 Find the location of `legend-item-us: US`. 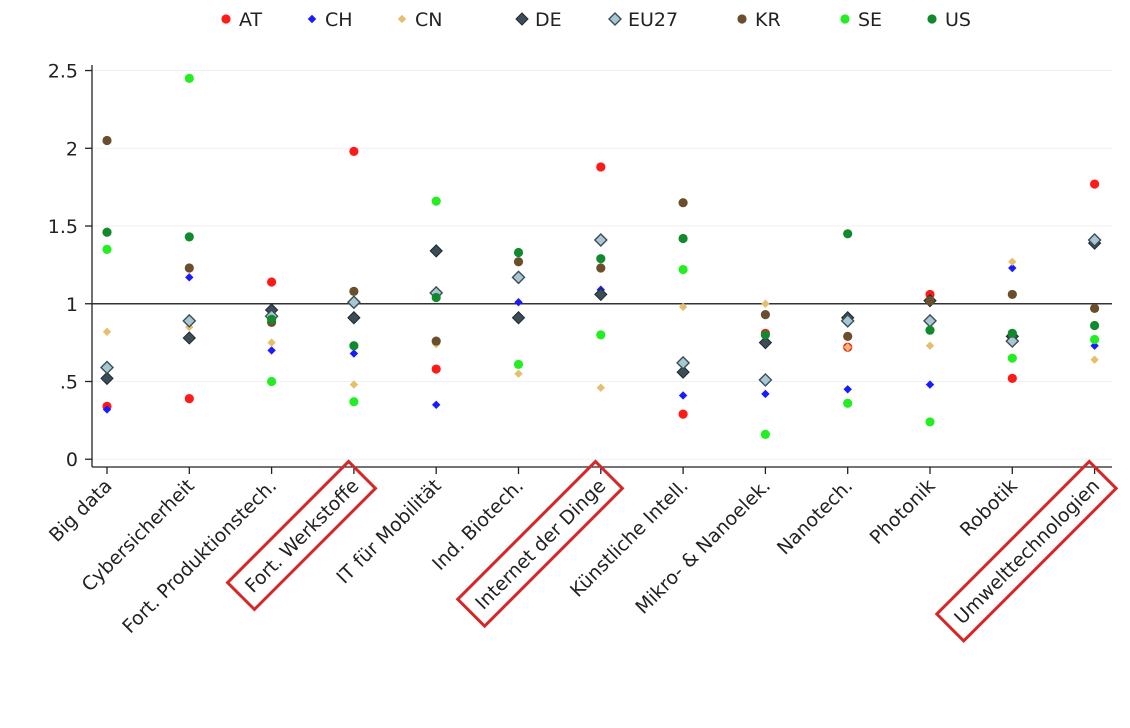

legend-item-us: US is located at coordinates (949, 20).